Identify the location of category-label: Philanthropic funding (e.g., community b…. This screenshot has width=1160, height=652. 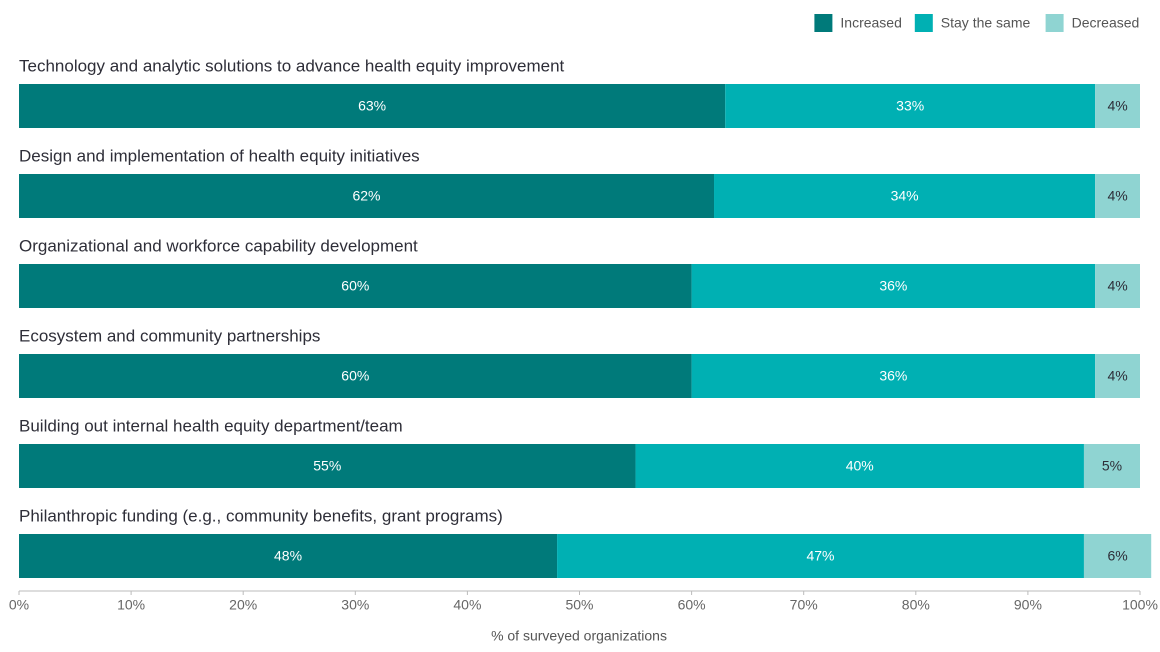
(261, 515).